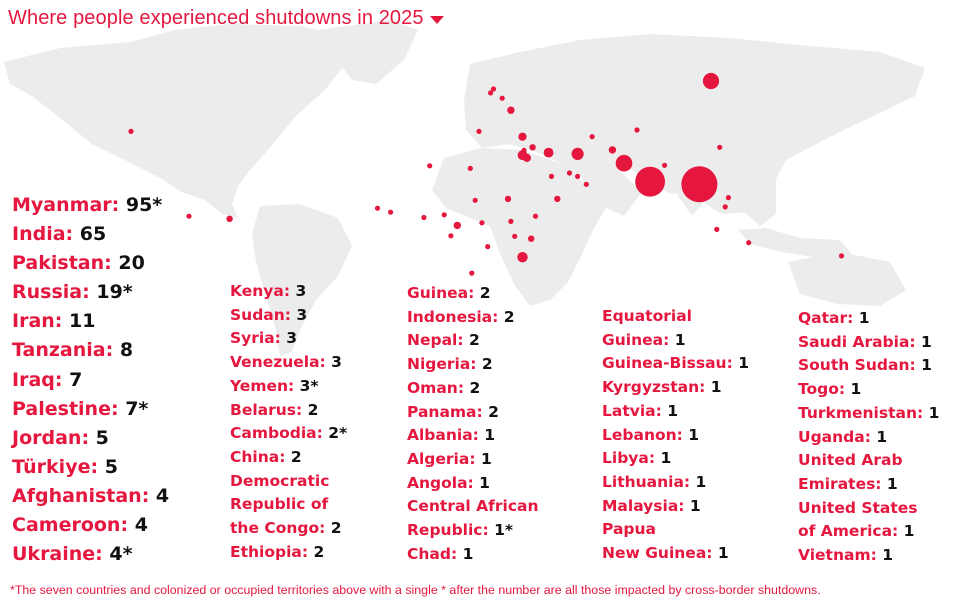 Image resolution: width=963 pixels, height=615 pixels. Describe the element at coordinates (868, 485) in the screenshot. I see `country-entry: Emirates: 1` at that location.